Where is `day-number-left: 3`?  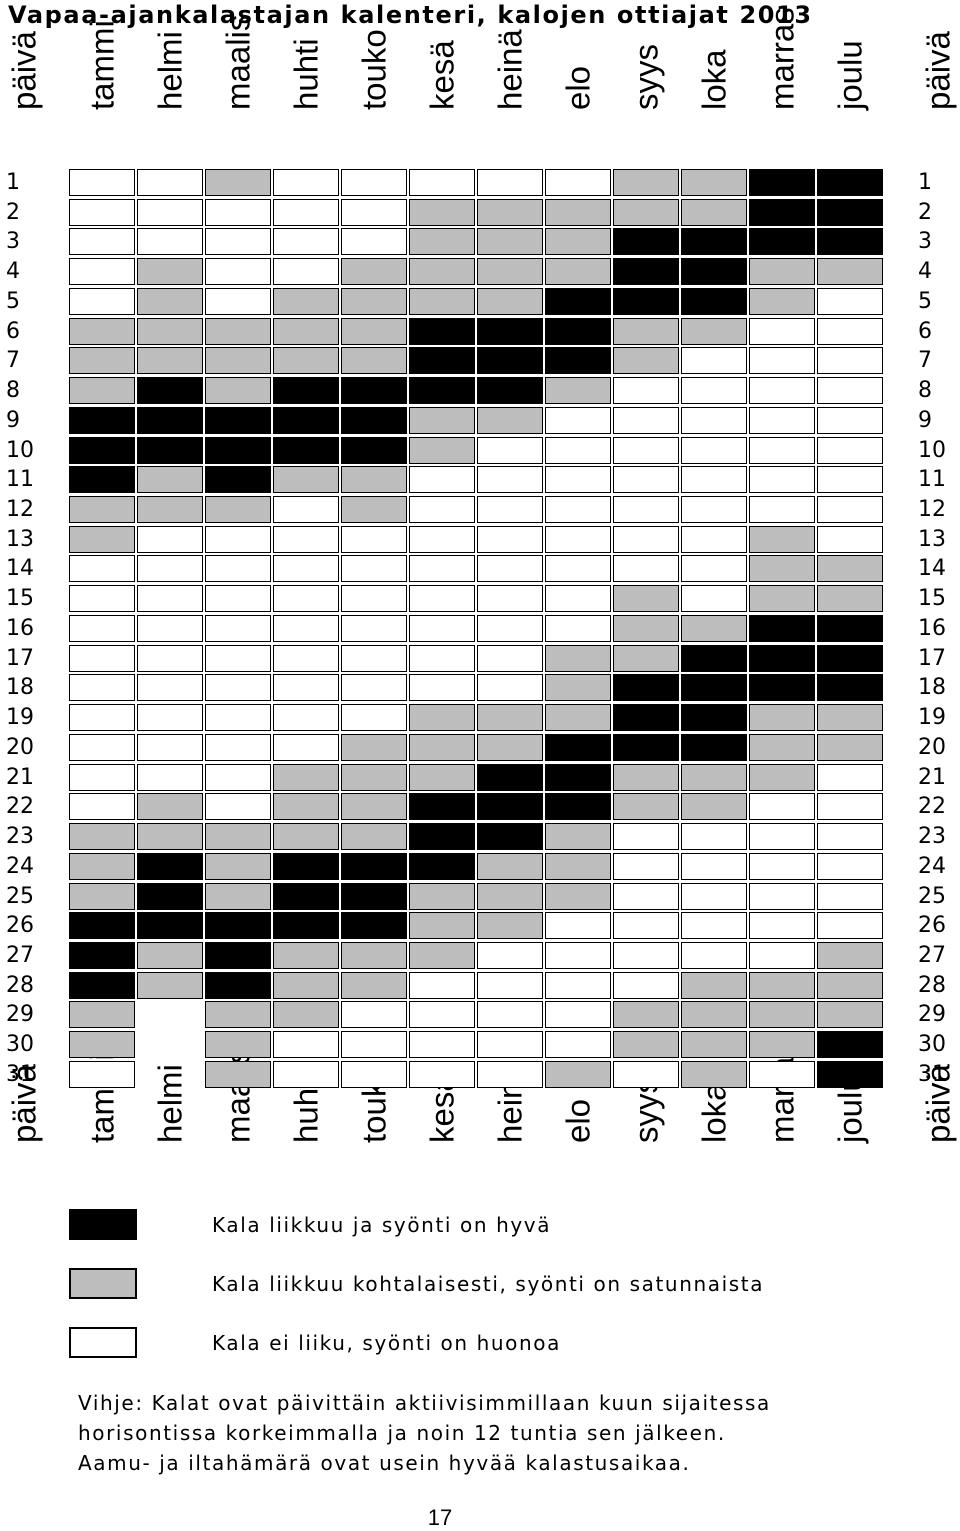 day-number-left: 3 is located at coordinates (13, 242).